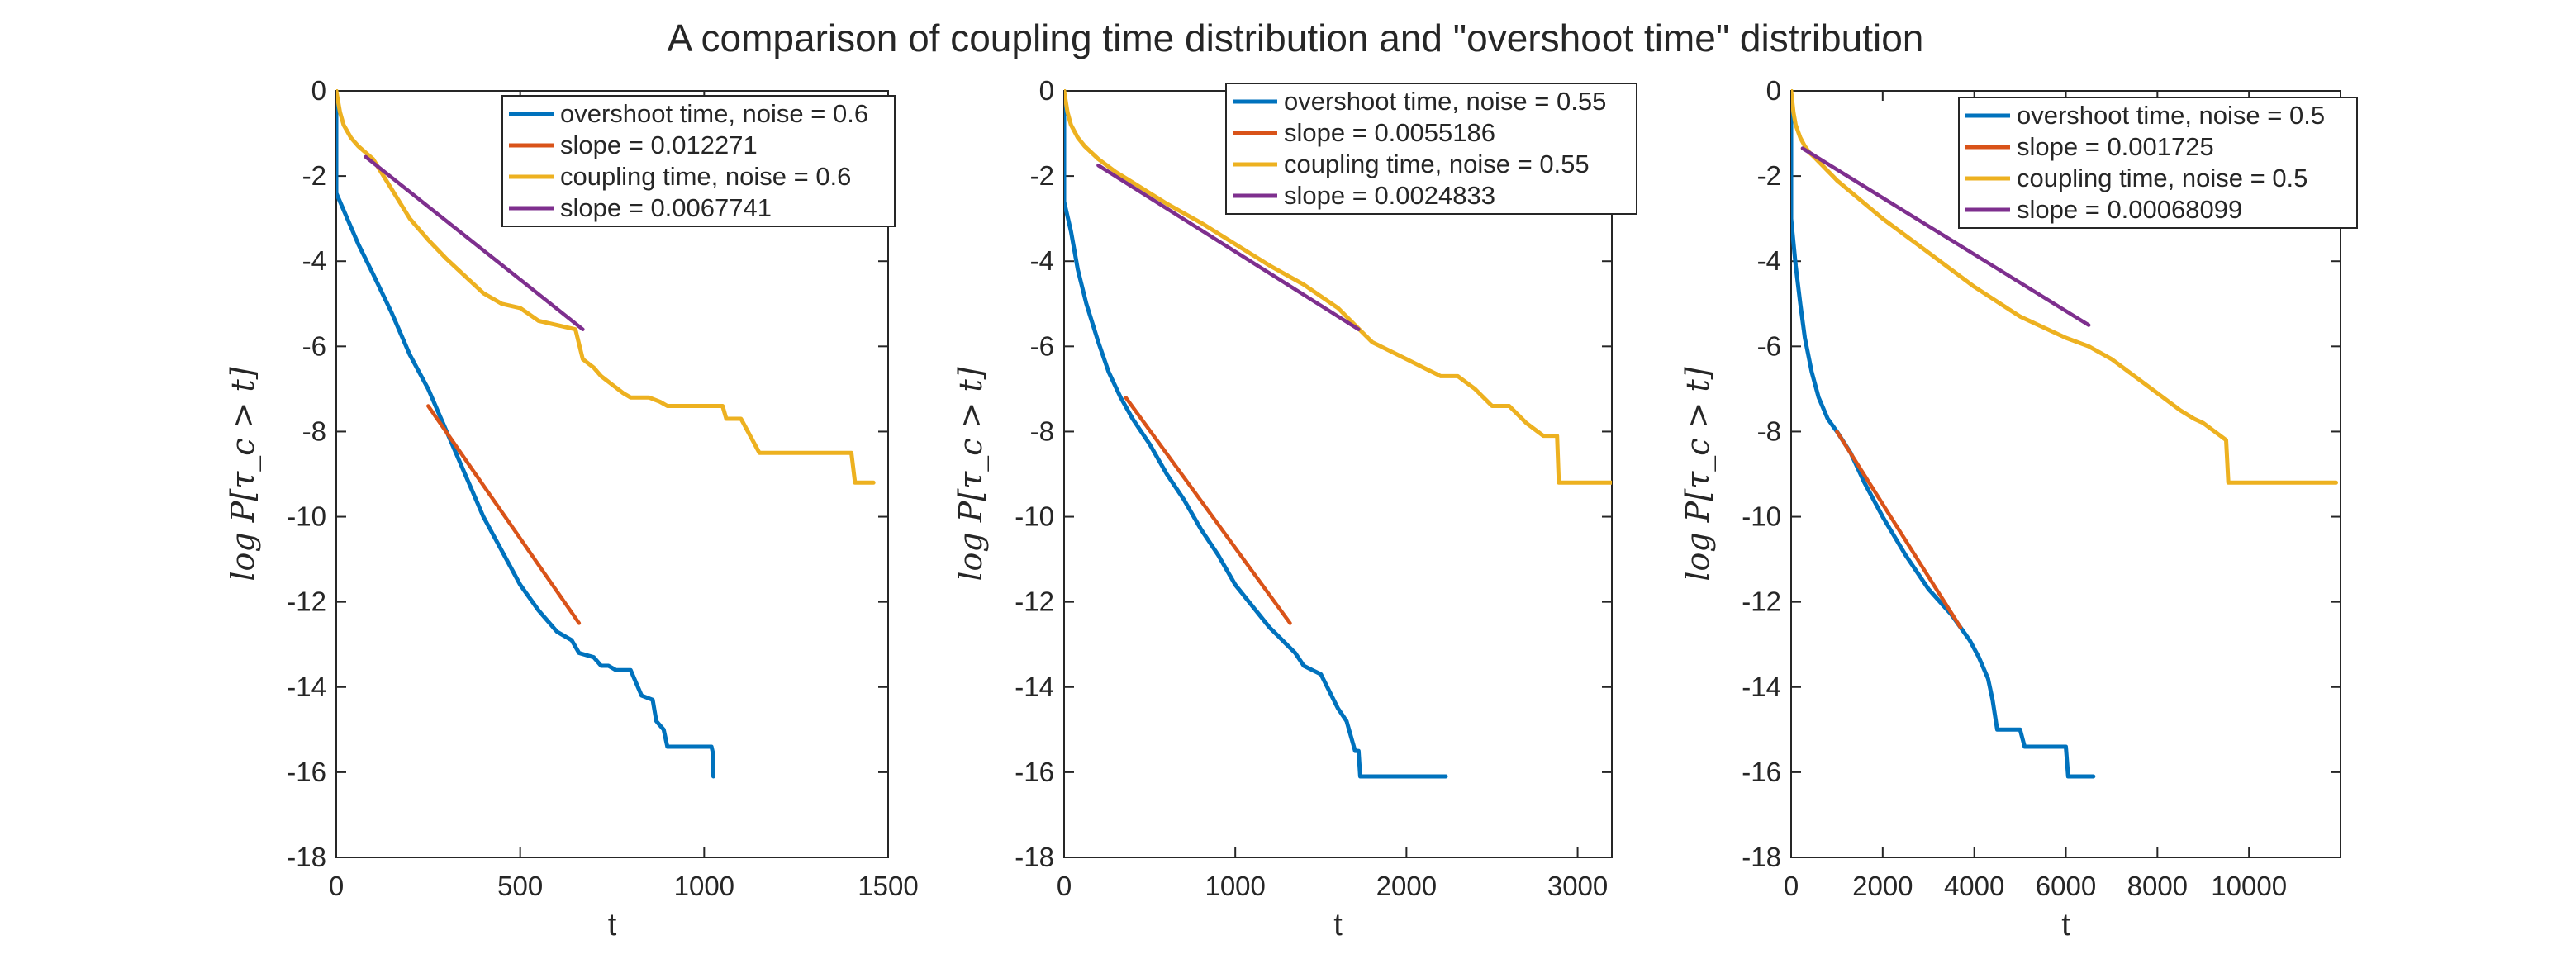 Image resolution: width=2576 pixels, height=959 pixels. What do you see at coordinates (2129, 209) in the screenshot?
I see `legend-entry-label: slope = 0.00068099` at bounding box center [2129, 209].